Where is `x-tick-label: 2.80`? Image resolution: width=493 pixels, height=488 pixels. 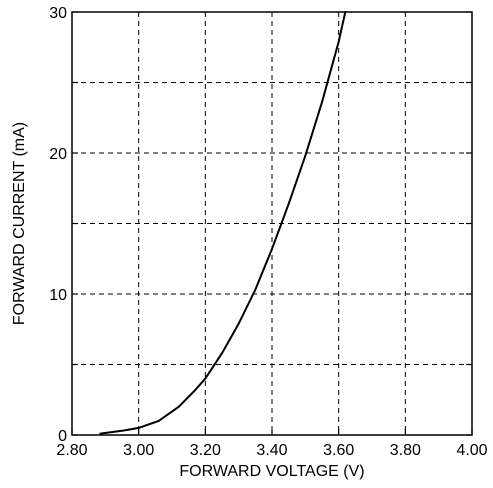 x-tick-label: 2.80 is located at coordinates (71, 450).